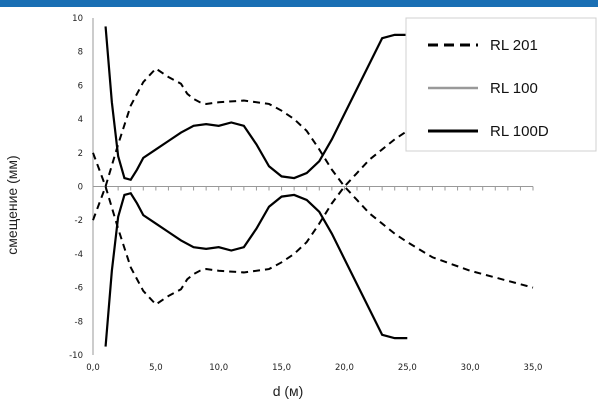 The height and width of the screenshot is (403, 598). Describe the element at coordinates (299, 3) in the screenshot. I see `top-accent-bar` at that location.